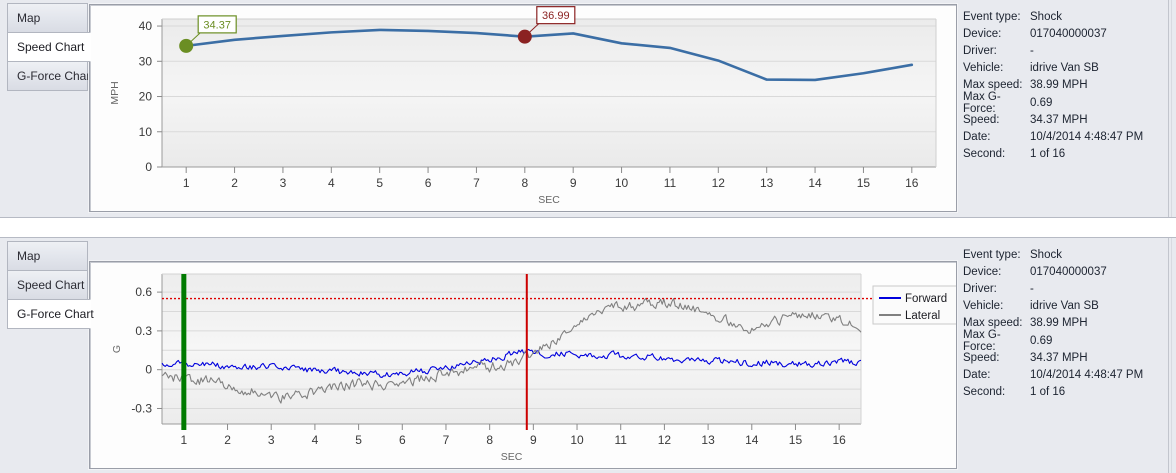 This screenshot has height=473, width=1176. I want to click on y-axis-title: MPH, so click(115, 92).